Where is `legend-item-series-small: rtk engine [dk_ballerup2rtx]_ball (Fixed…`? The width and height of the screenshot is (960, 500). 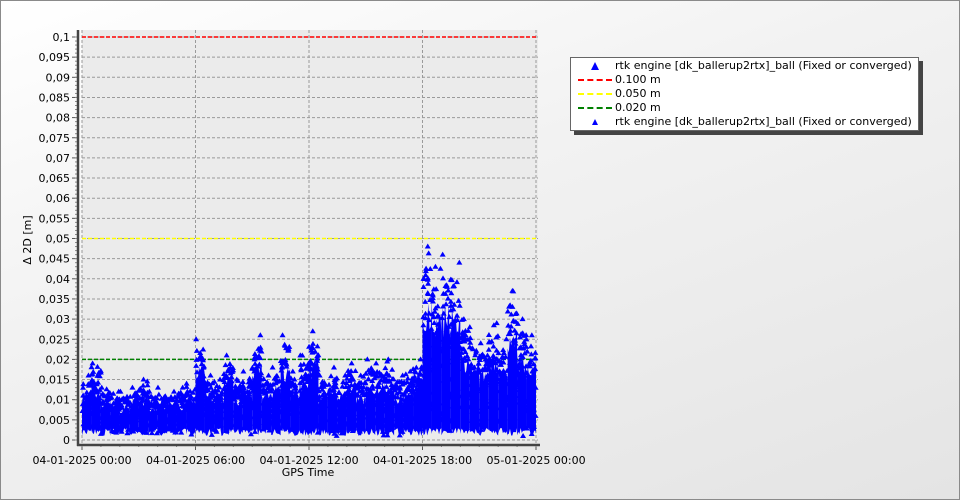 legend-item-series-small: rtk engine [dk_ballerup2rtx]_ball (Fixed… is located at coordinates (743, 122).